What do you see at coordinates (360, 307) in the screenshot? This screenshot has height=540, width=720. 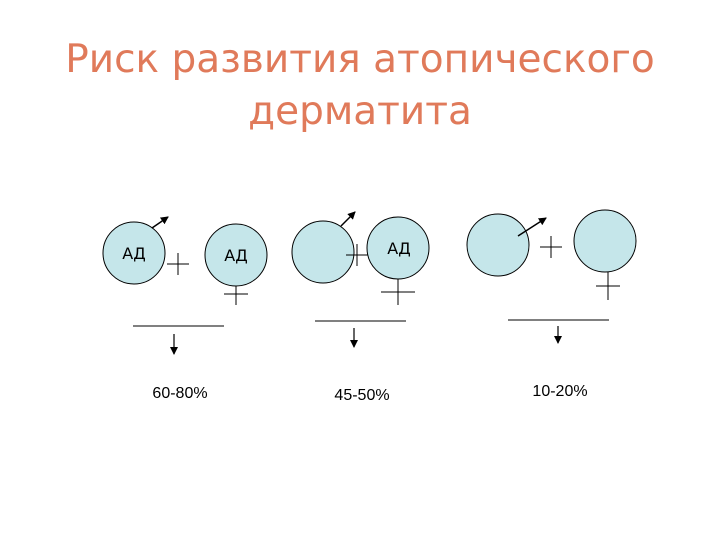 I see `group-2: АД 45-50%` at bounding box center [360, 307].